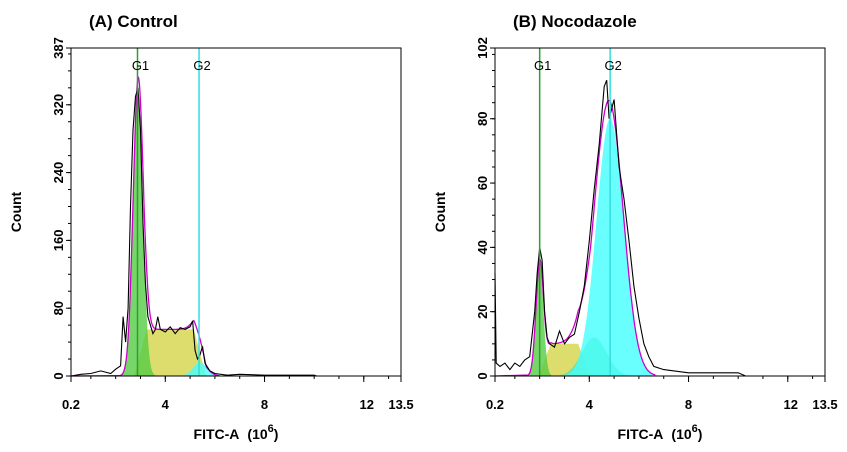 The width and height of the screenshot is (847, 452). What do you see at coordinates (58, 173) in the screenshot?
I see `y-tick-label: 240` at bounding box center [58, 173].